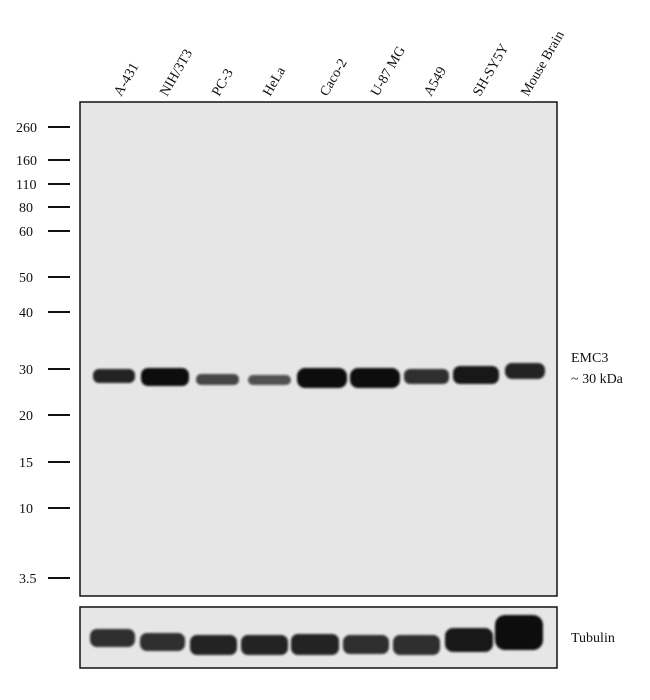 This screenshot has width=650, height=700. Describe the element at coordinates (26, 232) in the screenshot. I see `marker-label: 60` at that location.